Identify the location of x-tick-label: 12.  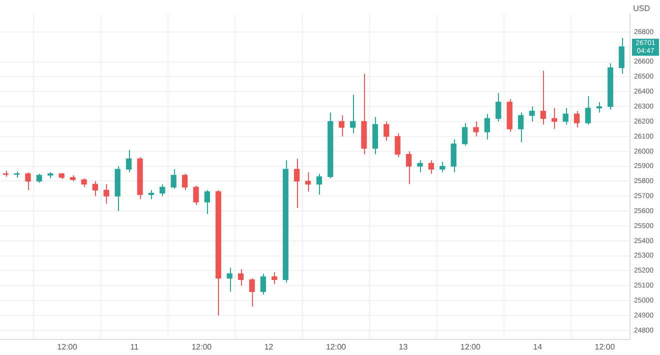
(269, 347).